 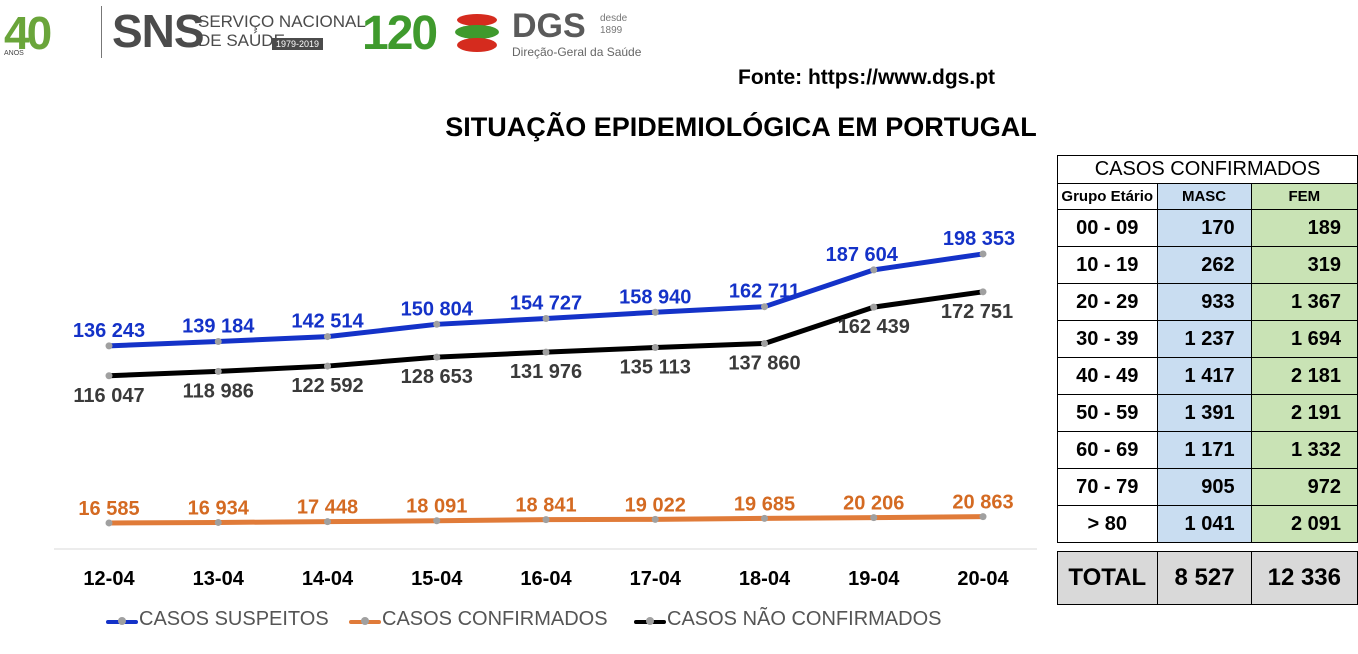 What do you see at coordinates (108, 396) in the screenshot?
I see `data-label: 116 047` at bounding box center [108, 396].